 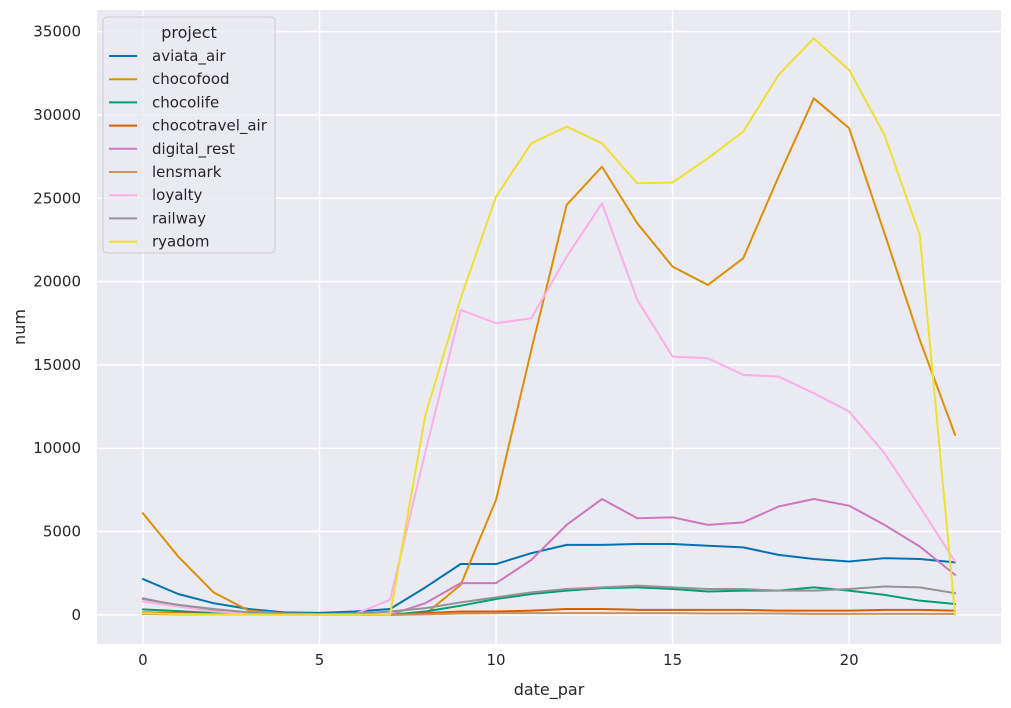 I want to click on y-tick-label: 10000, so click(x=57, y=448).